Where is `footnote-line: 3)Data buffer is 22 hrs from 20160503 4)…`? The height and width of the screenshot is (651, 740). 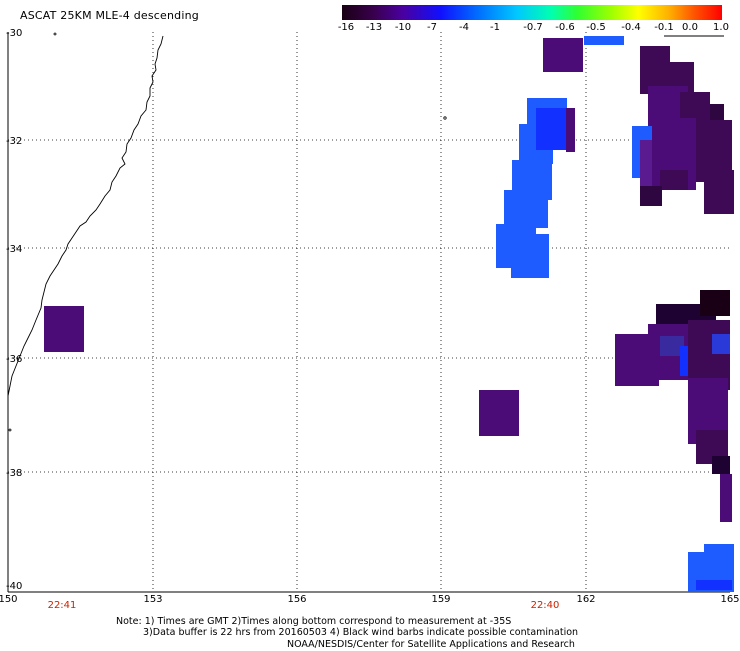
footnote-line: 3)Data buffer is 22 hrs from 20160503 4)… is located at coordinates (361, 632).